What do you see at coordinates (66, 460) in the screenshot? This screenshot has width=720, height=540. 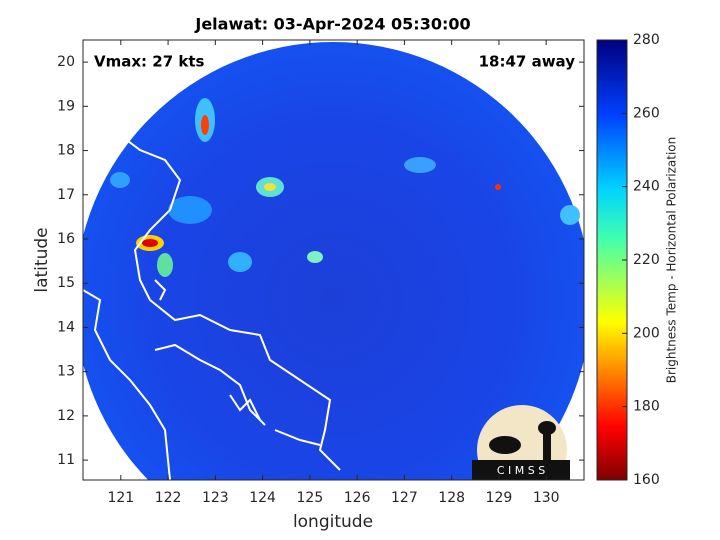 I see `y-tick-label: 11` at bounding box center [66, 460].